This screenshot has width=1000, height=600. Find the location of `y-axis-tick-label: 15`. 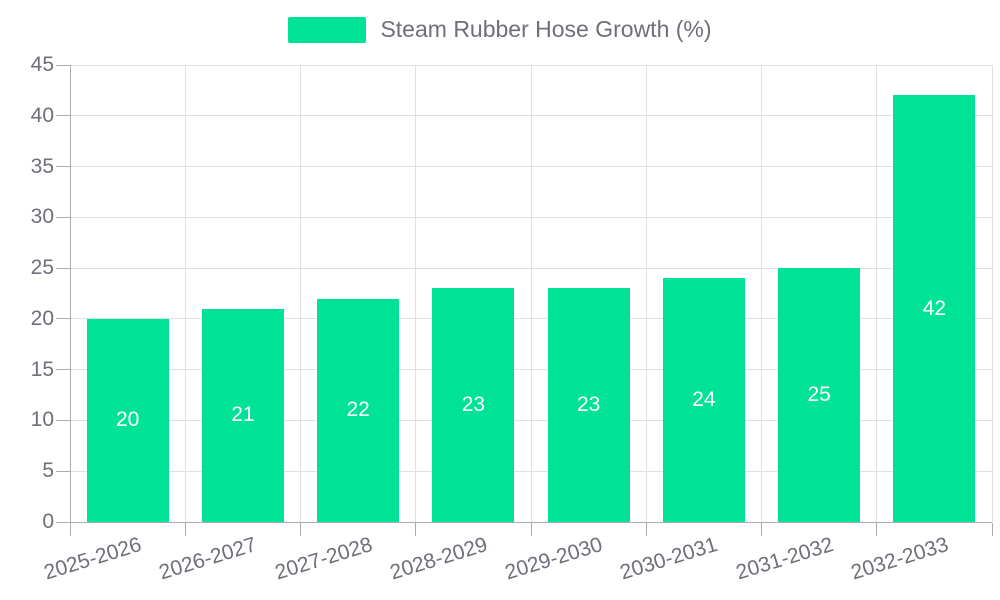

y-axis-tick-label: 15 is located at coordinates (42, 369).